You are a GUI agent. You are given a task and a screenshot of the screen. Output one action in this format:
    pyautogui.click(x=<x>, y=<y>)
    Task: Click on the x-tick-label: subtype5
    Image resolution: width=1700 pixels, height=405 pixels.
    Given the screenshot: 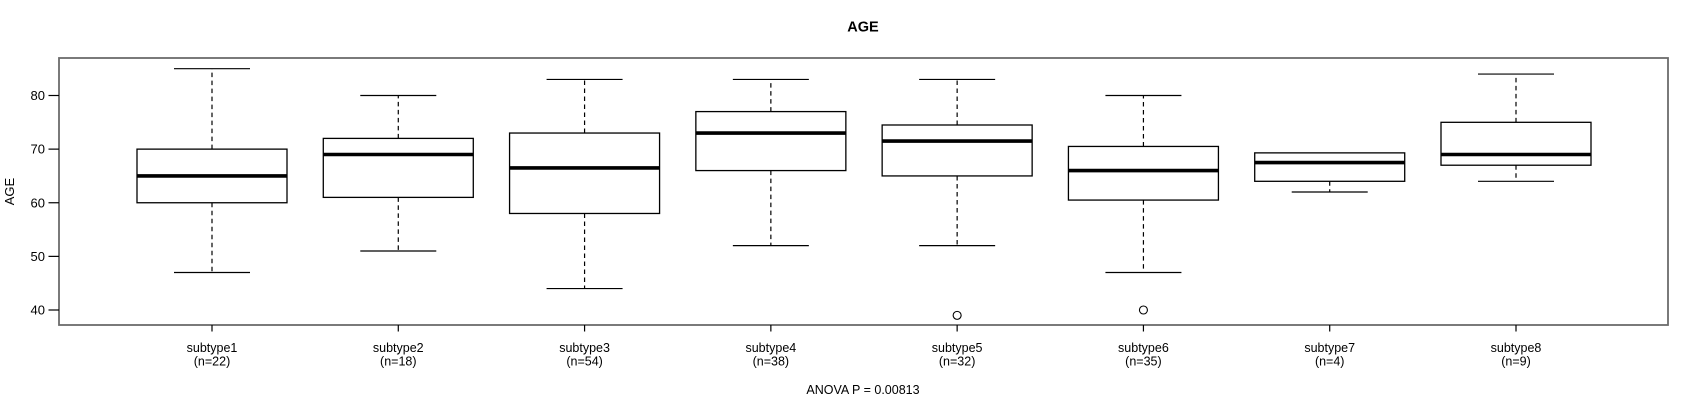 What is the action you would take?
    pyautogui.click(x=957, y=348)
    